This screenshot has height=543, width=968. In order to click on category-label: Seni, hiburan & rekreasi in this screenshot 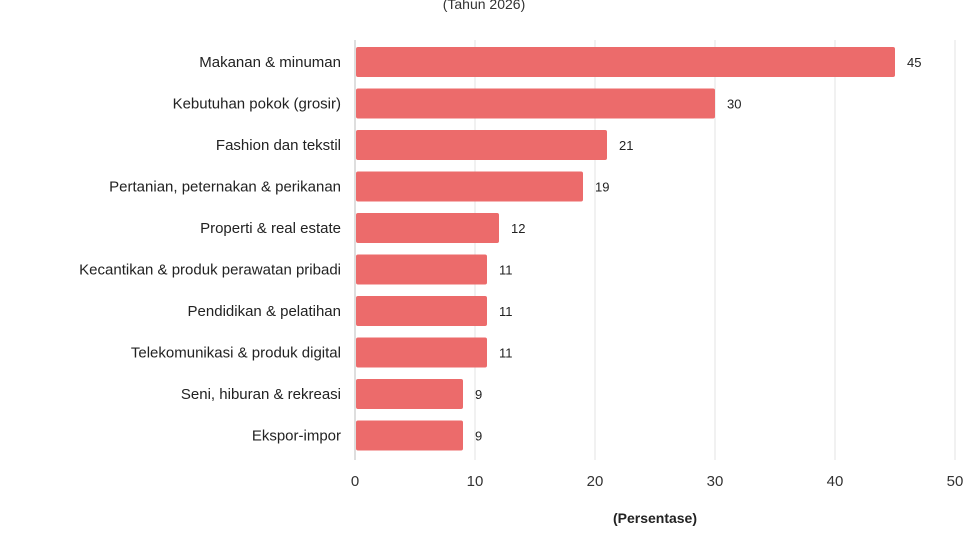, I will do `click(261, 394)`.